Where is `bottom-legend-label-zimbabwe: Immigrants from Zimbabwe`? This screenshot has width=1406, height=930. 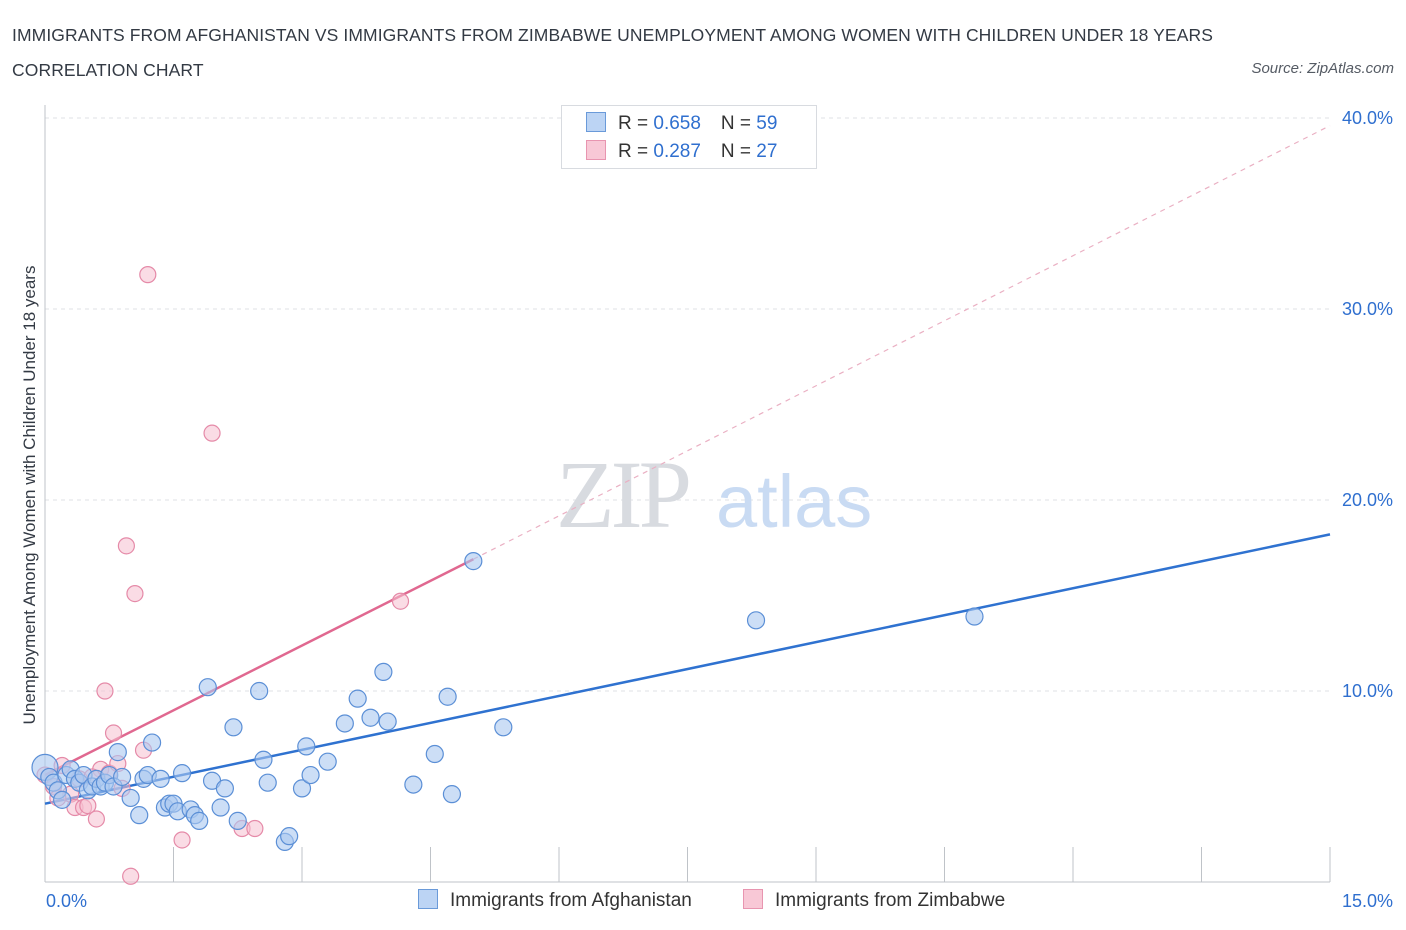 bottom-legend-label-zimbabwe: Immigrants from Zimbabwe is located at coordinates (890, 900).